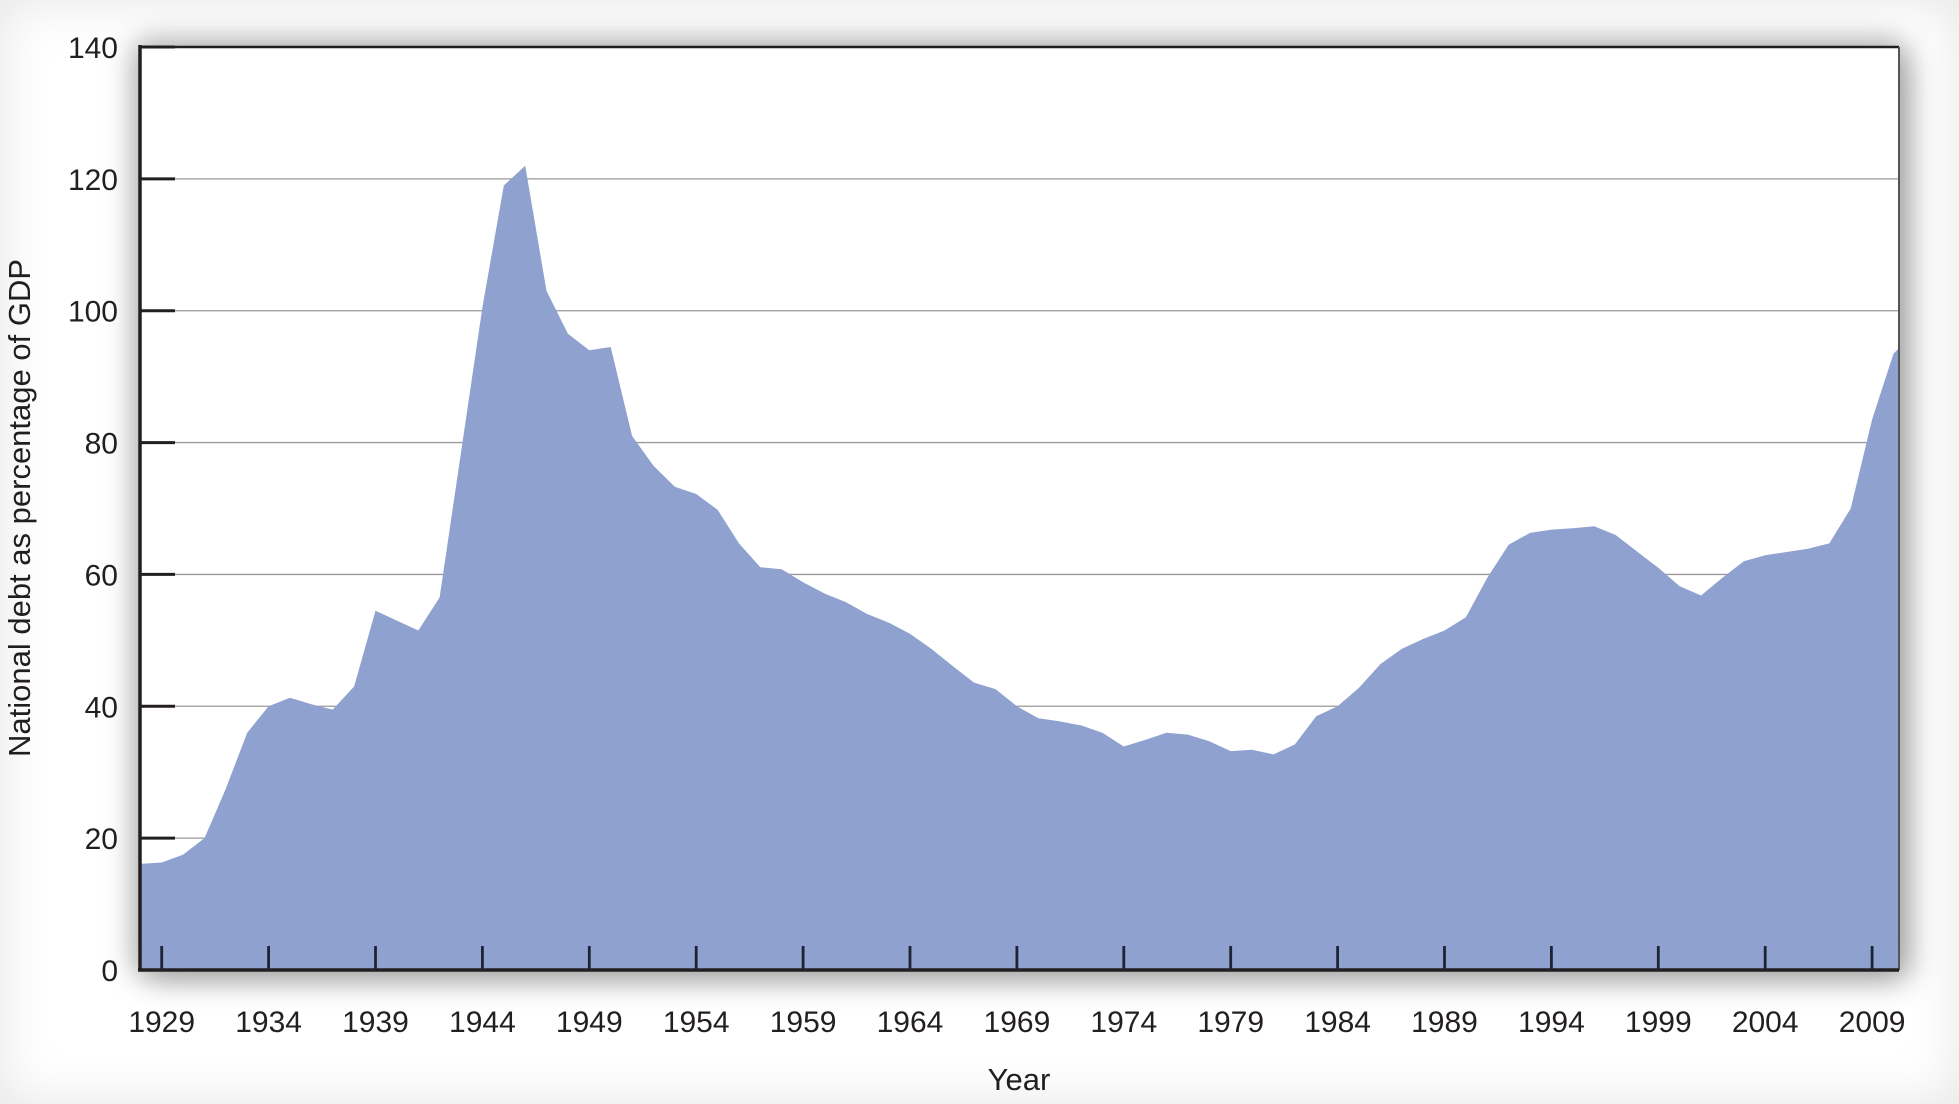  What do you see at coordinates (93, 180) in the screenshot?
I see `y-tick-label-120: 120` at bounding box center [93, 180].